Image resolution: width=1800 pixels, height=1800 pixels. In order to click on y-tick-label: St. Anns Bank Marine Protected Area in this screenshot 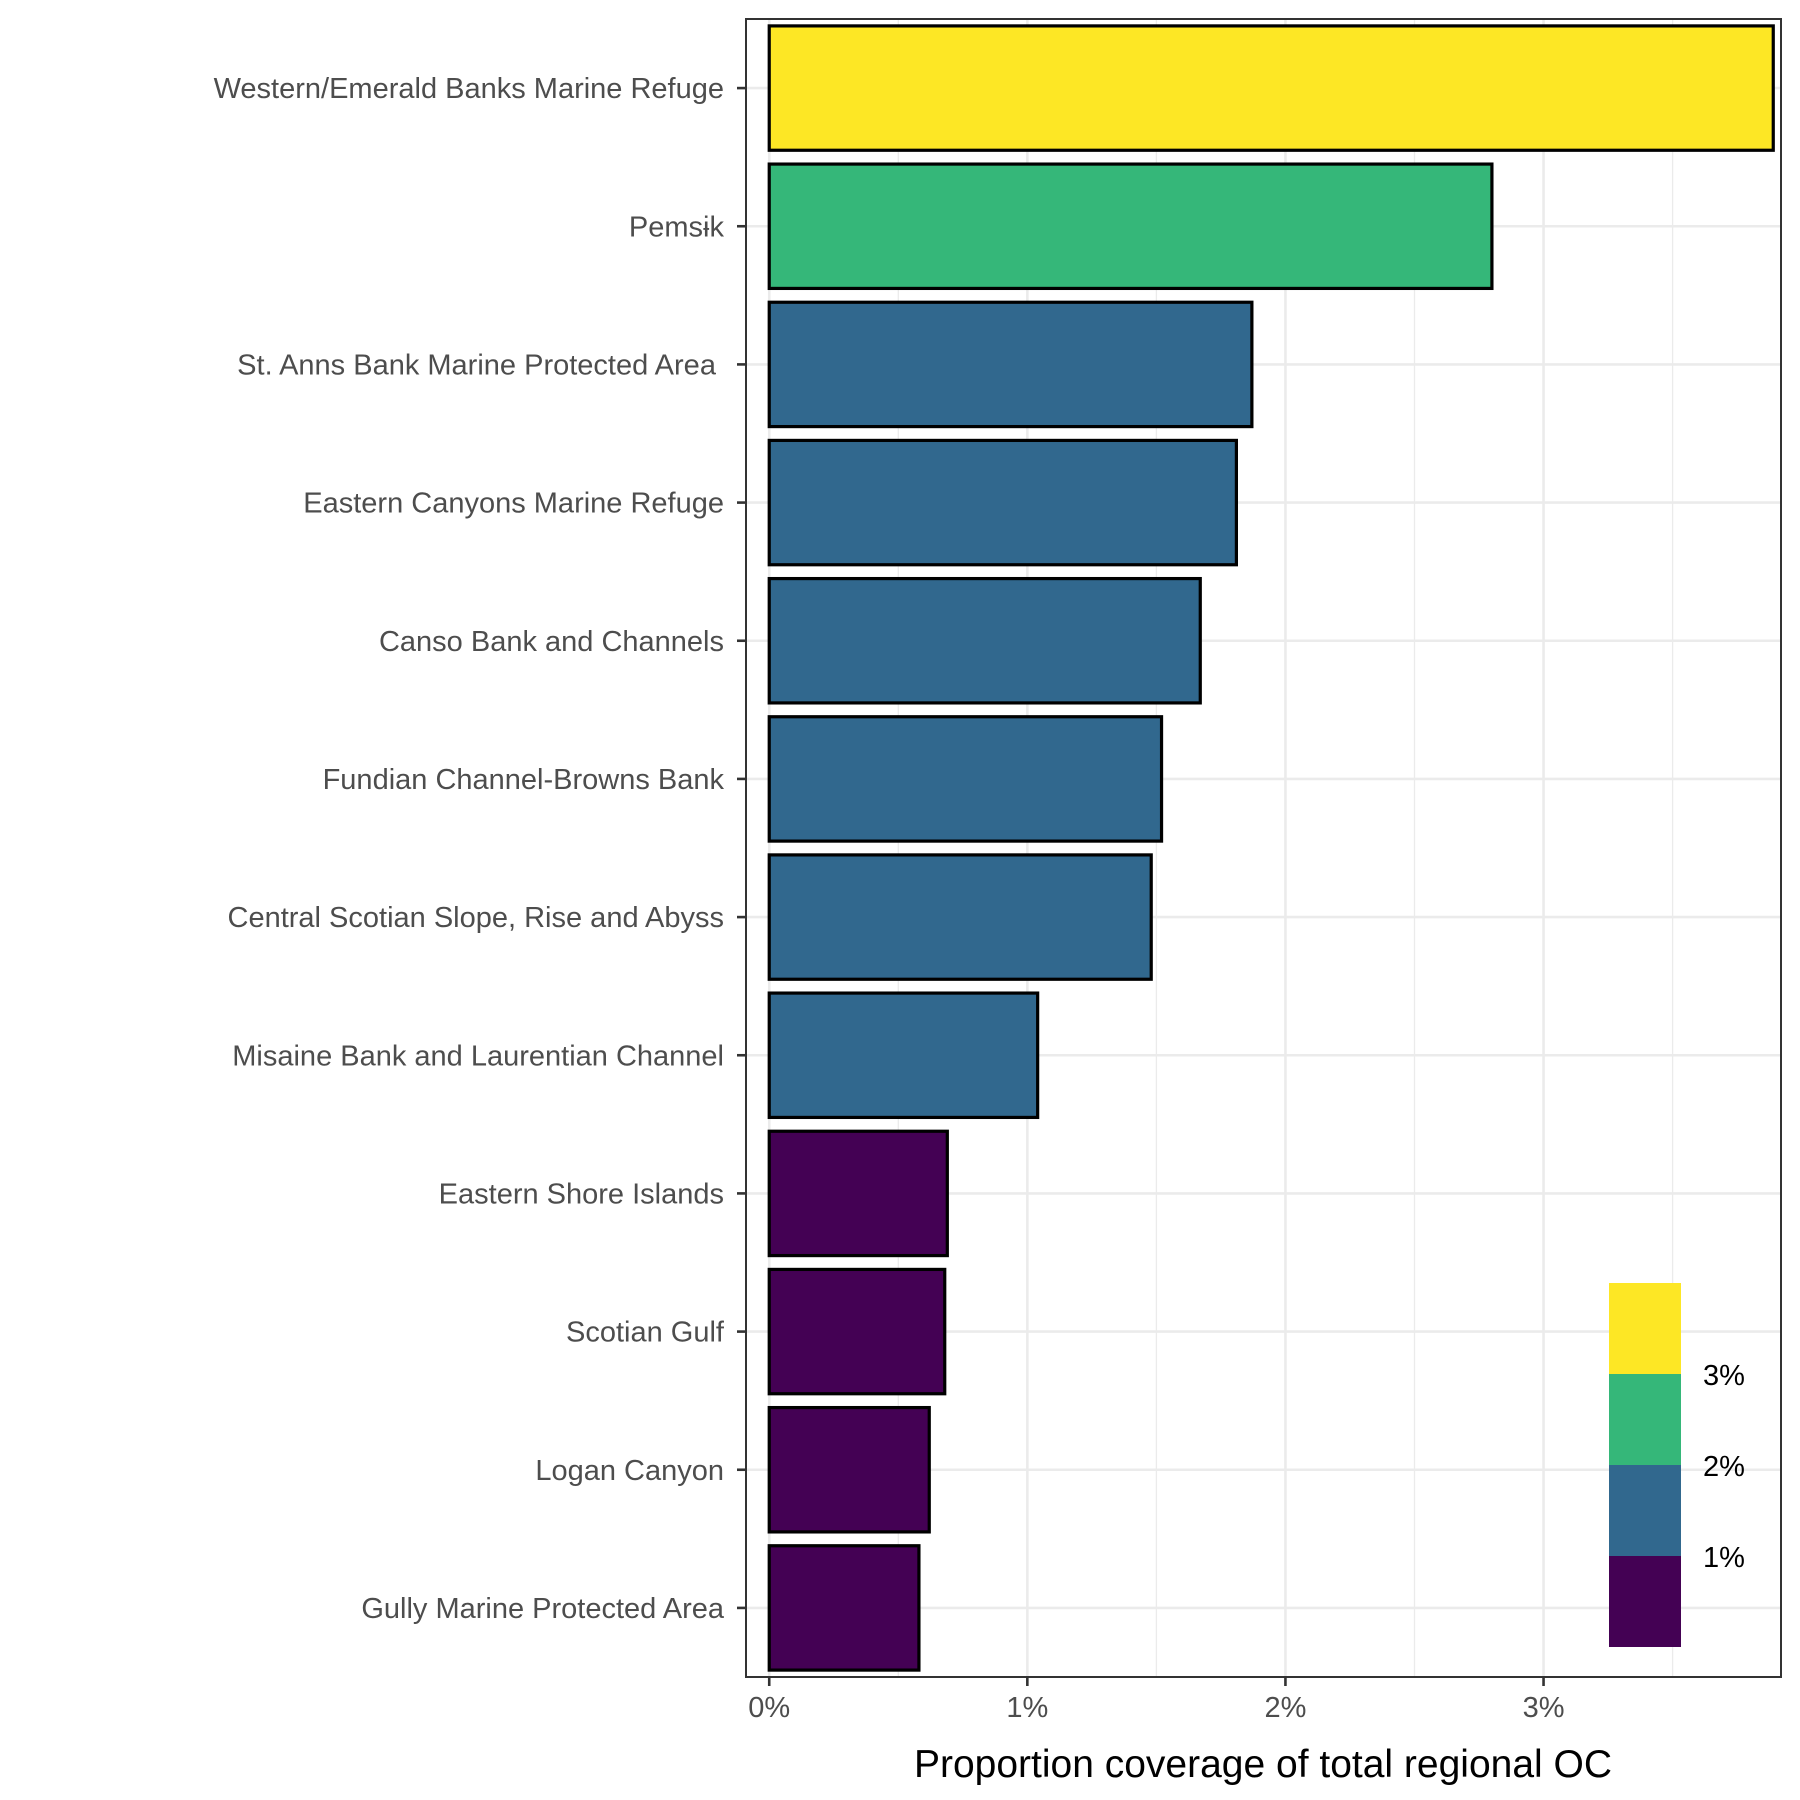, I will do `click(480, 365)`.